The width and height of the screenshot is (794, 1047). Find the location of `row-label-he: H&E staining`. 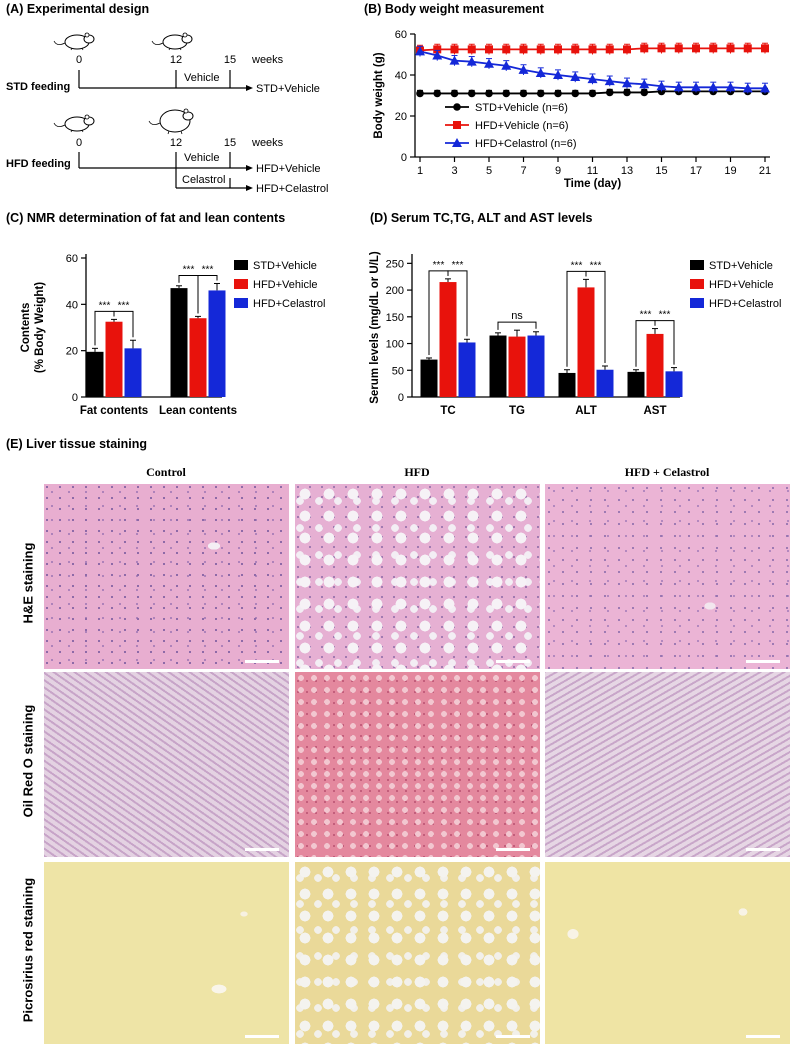

row-label-he: H&E staining is located at coordinates (28, 583).